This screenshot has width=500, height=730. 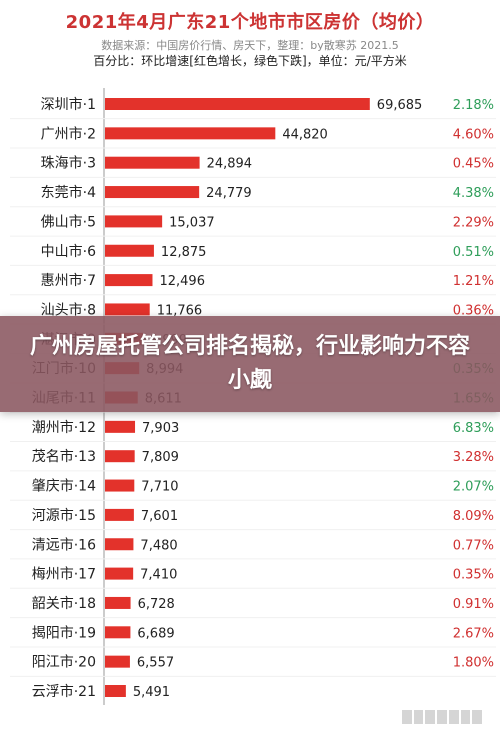 I want to click on category-label: 惠州市·7, so click(x=68, y=280).